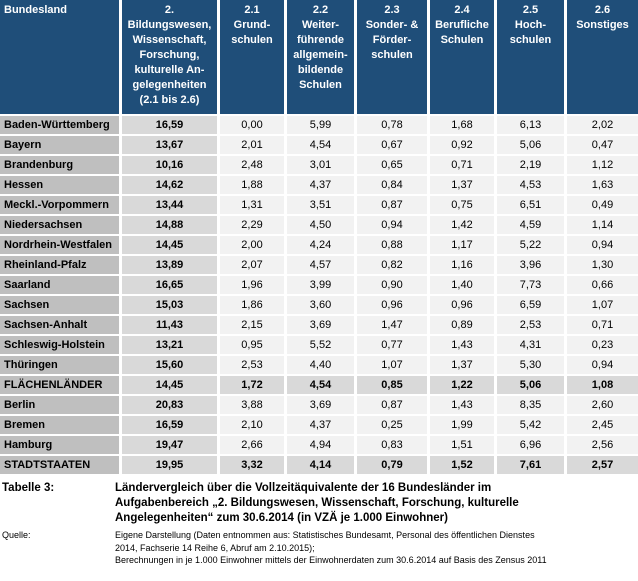 The height and width of the screenshot is (581, 638). Describe the element at coordinates (253, 346) in the screenshot. I see `cell: 0,95` at that location.